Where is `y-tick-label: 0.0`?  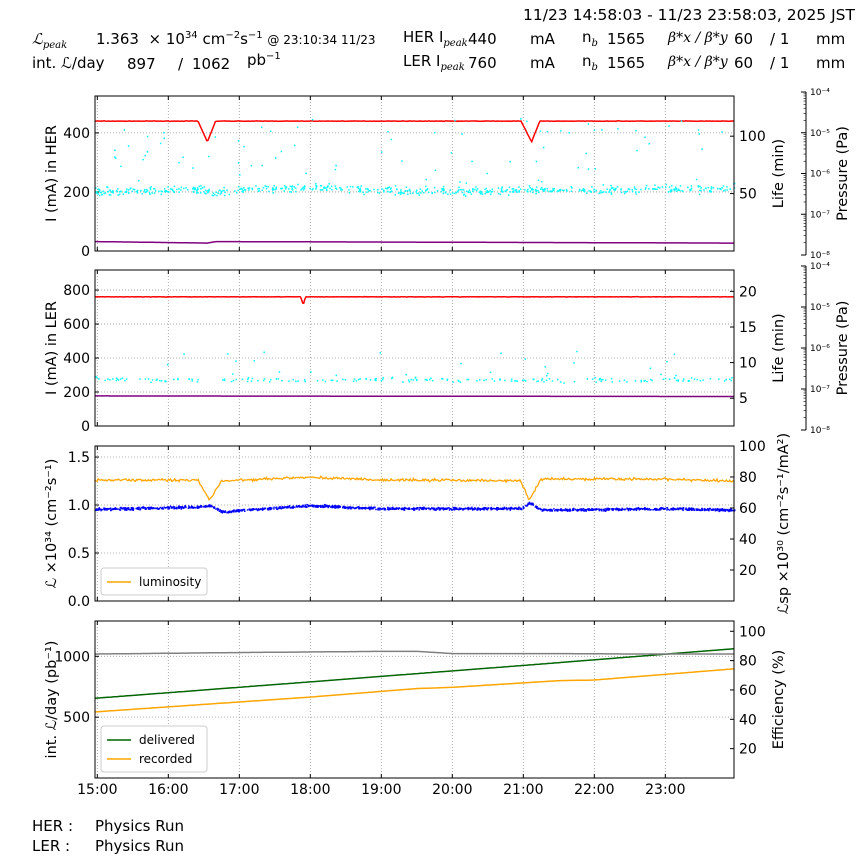 y-tick-label: 0.0 is located at coordinates (79, 602).